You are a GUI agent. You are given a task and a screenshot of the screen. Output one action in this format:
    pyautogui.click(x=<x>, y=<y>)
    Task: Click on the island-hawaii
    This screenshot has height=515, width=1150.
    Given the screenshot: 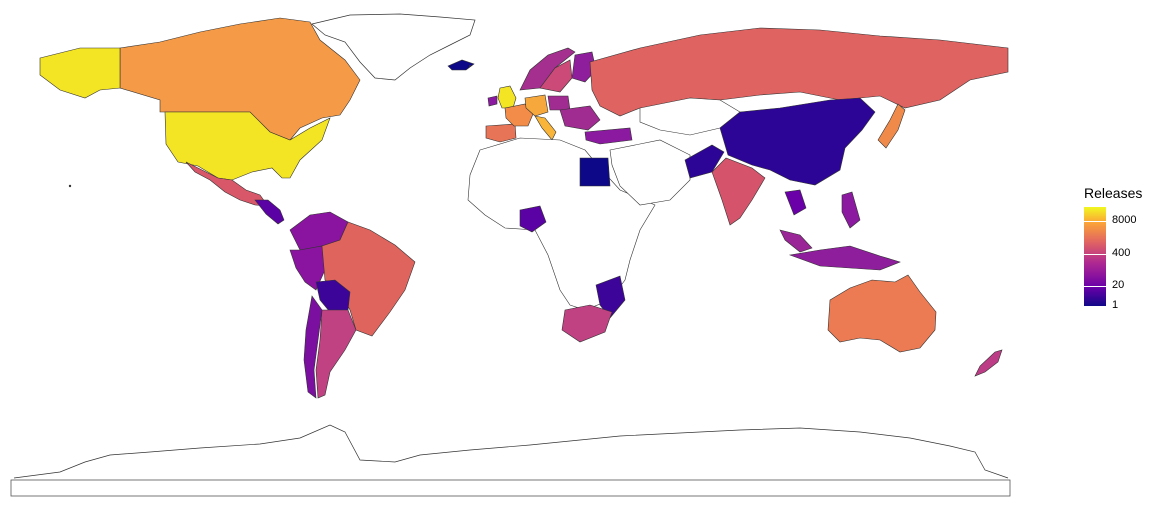 What is the action you would take?
    pyautogui.click(x=70, y=186)
    